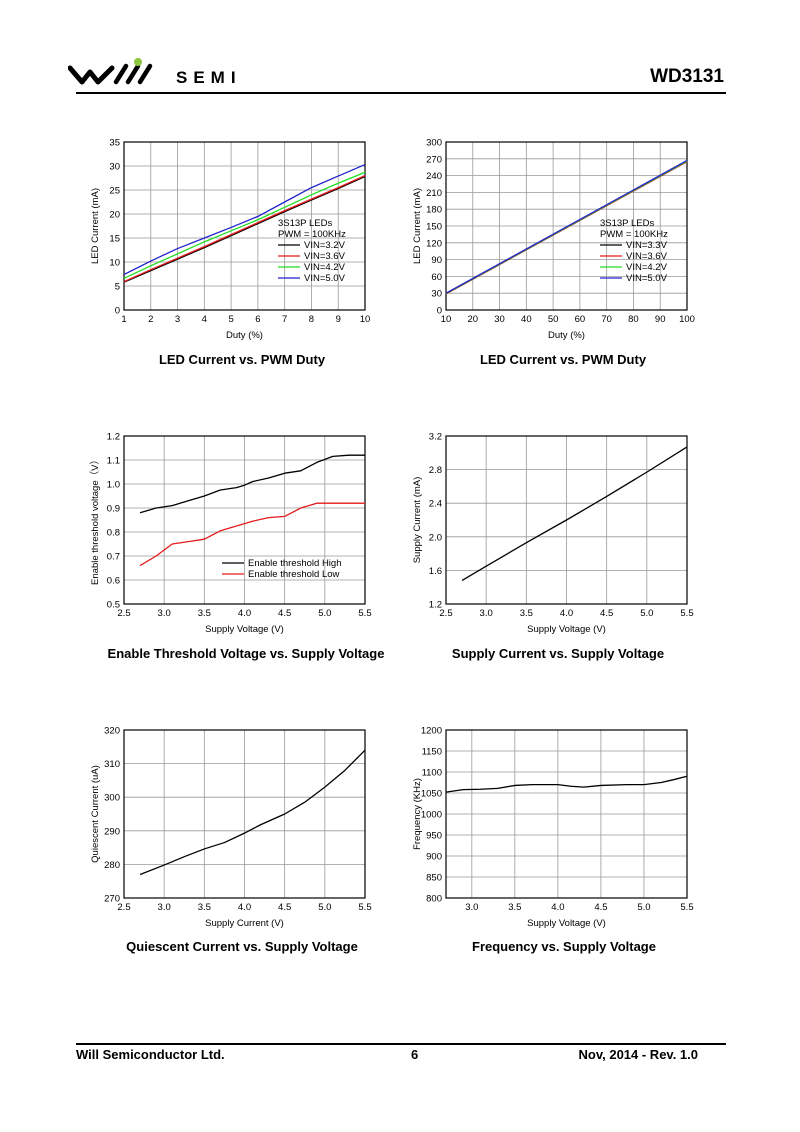  What do you see at coordinates (294, 574) in the screenshot?
I see `legend-entry: Enable threshold Low` at bounding box center [294, 574].